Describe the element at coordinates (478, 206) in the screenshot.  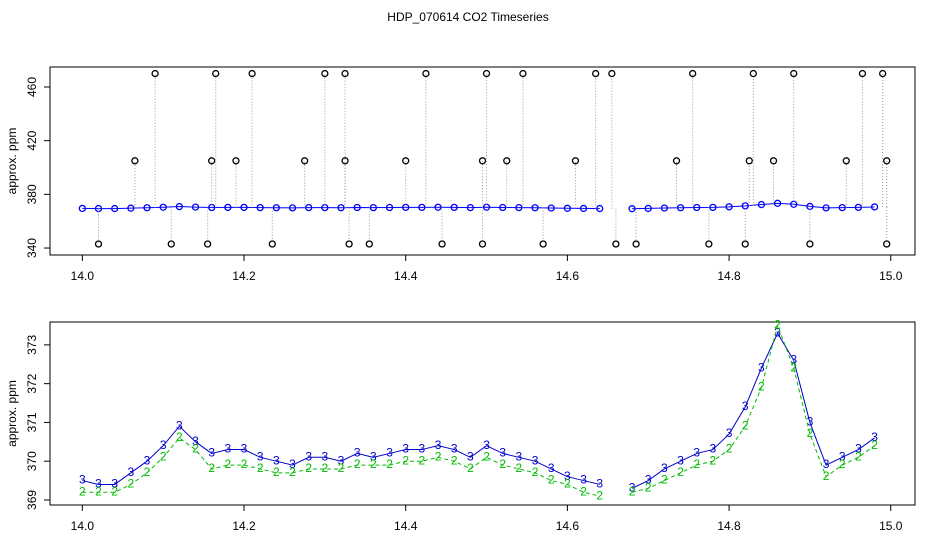
I see `series-line` at that location.